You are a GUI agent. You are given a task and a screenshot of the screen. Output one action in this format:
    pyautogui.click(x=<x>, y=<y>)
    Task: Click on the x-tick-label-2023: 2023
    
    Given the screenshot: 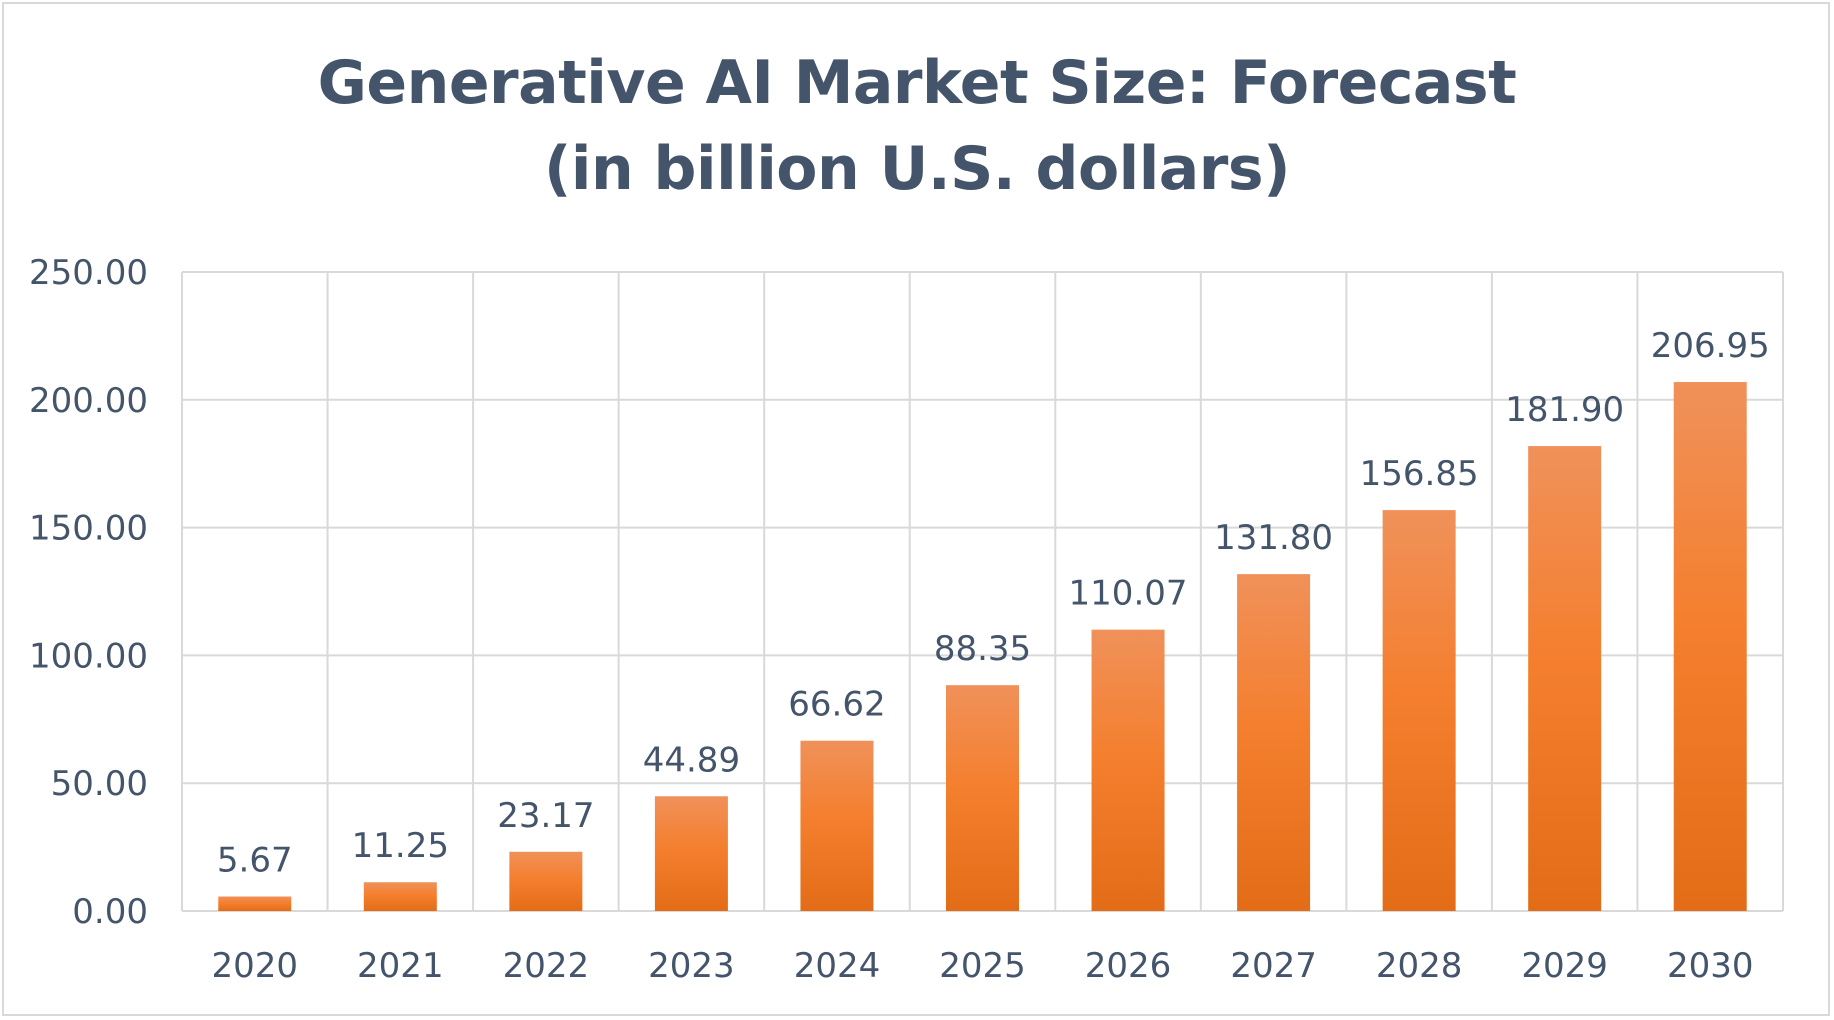 What is the action you would take?
    pyautogui.click(x=691, y=966)
    